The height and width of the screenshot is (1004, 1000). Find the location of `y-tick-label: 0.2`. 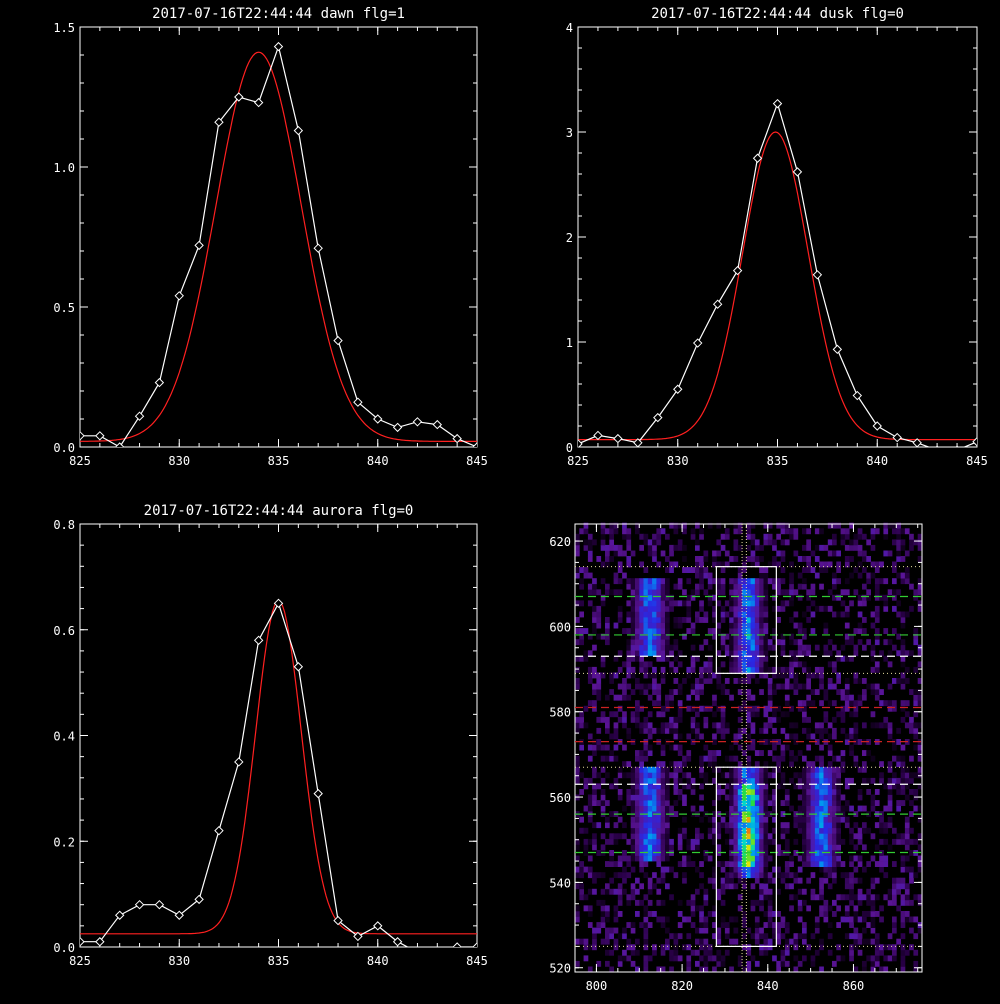

y-tick-label: 0.2 is located at coordinates (64, 842).